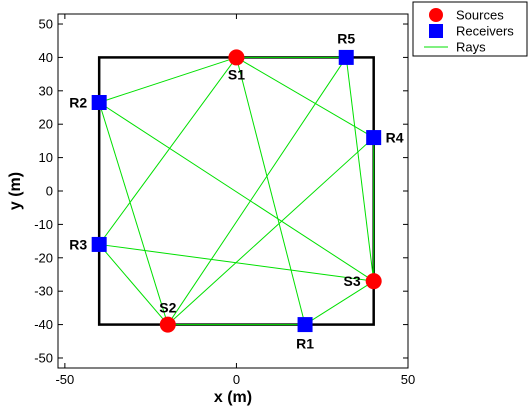 Image resolution: width=529 pixels, height=408 pixels. Describe the element at coordinates (374, 138) in the screenshot. I see `receiver-marker-r4` at that location.